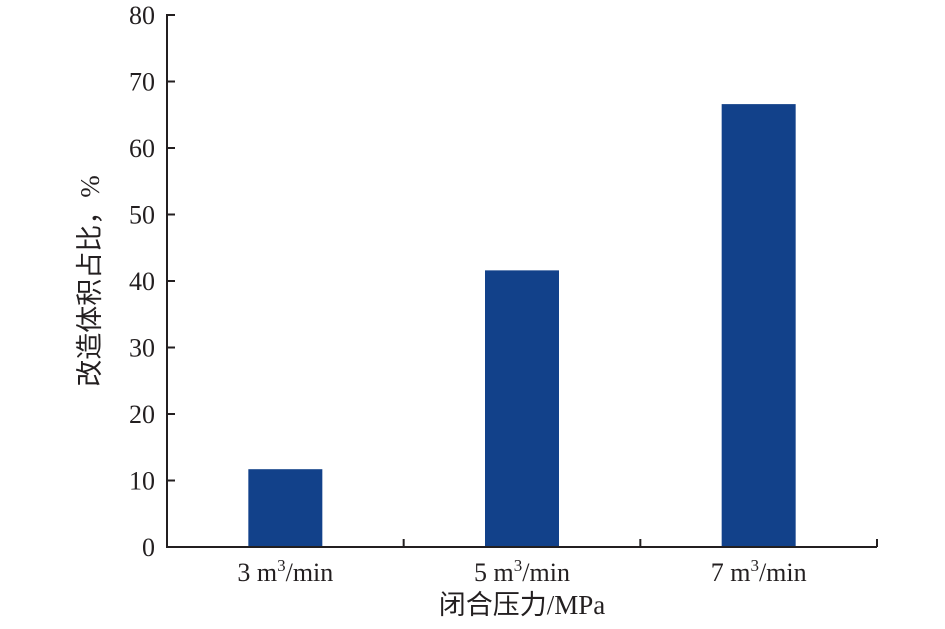  Describe the element at coordinates (522, 571) in the screenshot. I see `x-tick-label: 5 m3/min` at that location.